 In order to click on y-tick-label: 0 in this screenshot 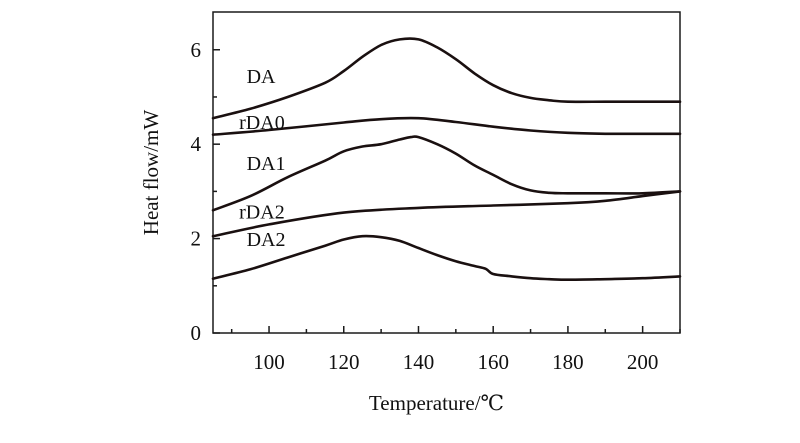, I will do `click(196, 333)`.